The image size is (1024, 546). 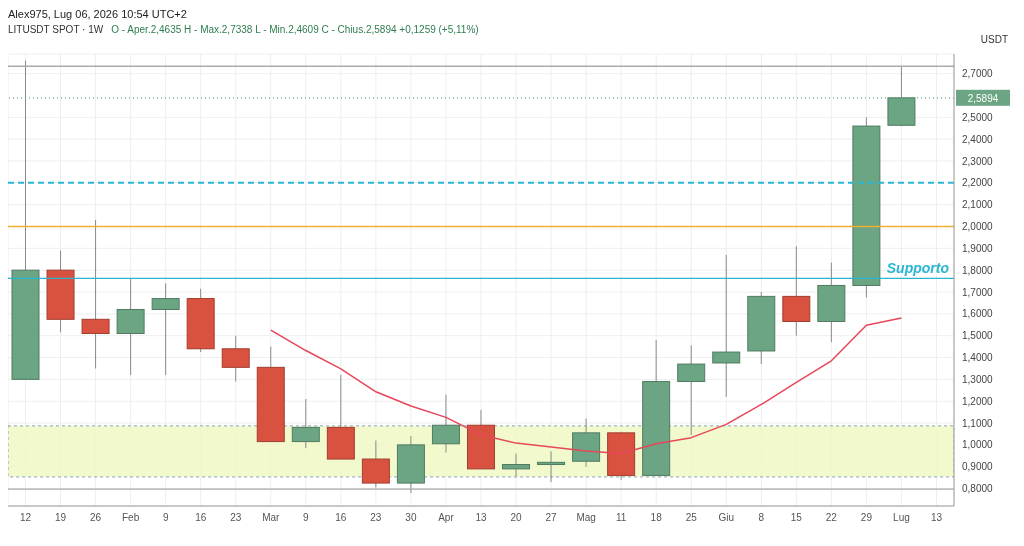 What do you see at coordinates (60, 518) in the screenshot?
I see `x-tick-label: 19` at bounding box center [60, 518].